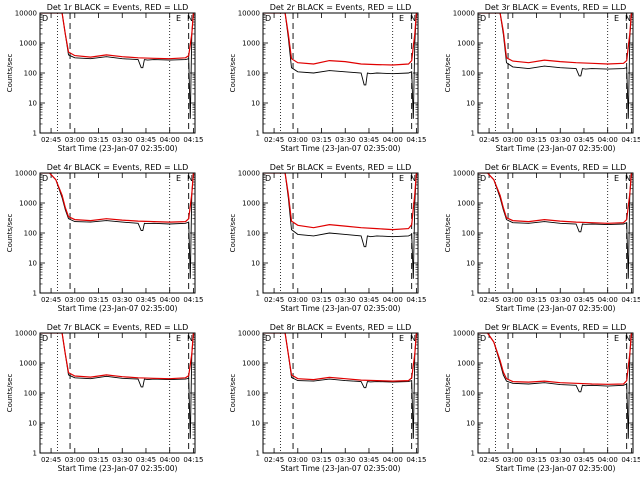  Describe the element at coordinates (118, 7) in the screenshot. I see `chart-title: Det 1r BLACK = Events, RED = LLD` at that location.